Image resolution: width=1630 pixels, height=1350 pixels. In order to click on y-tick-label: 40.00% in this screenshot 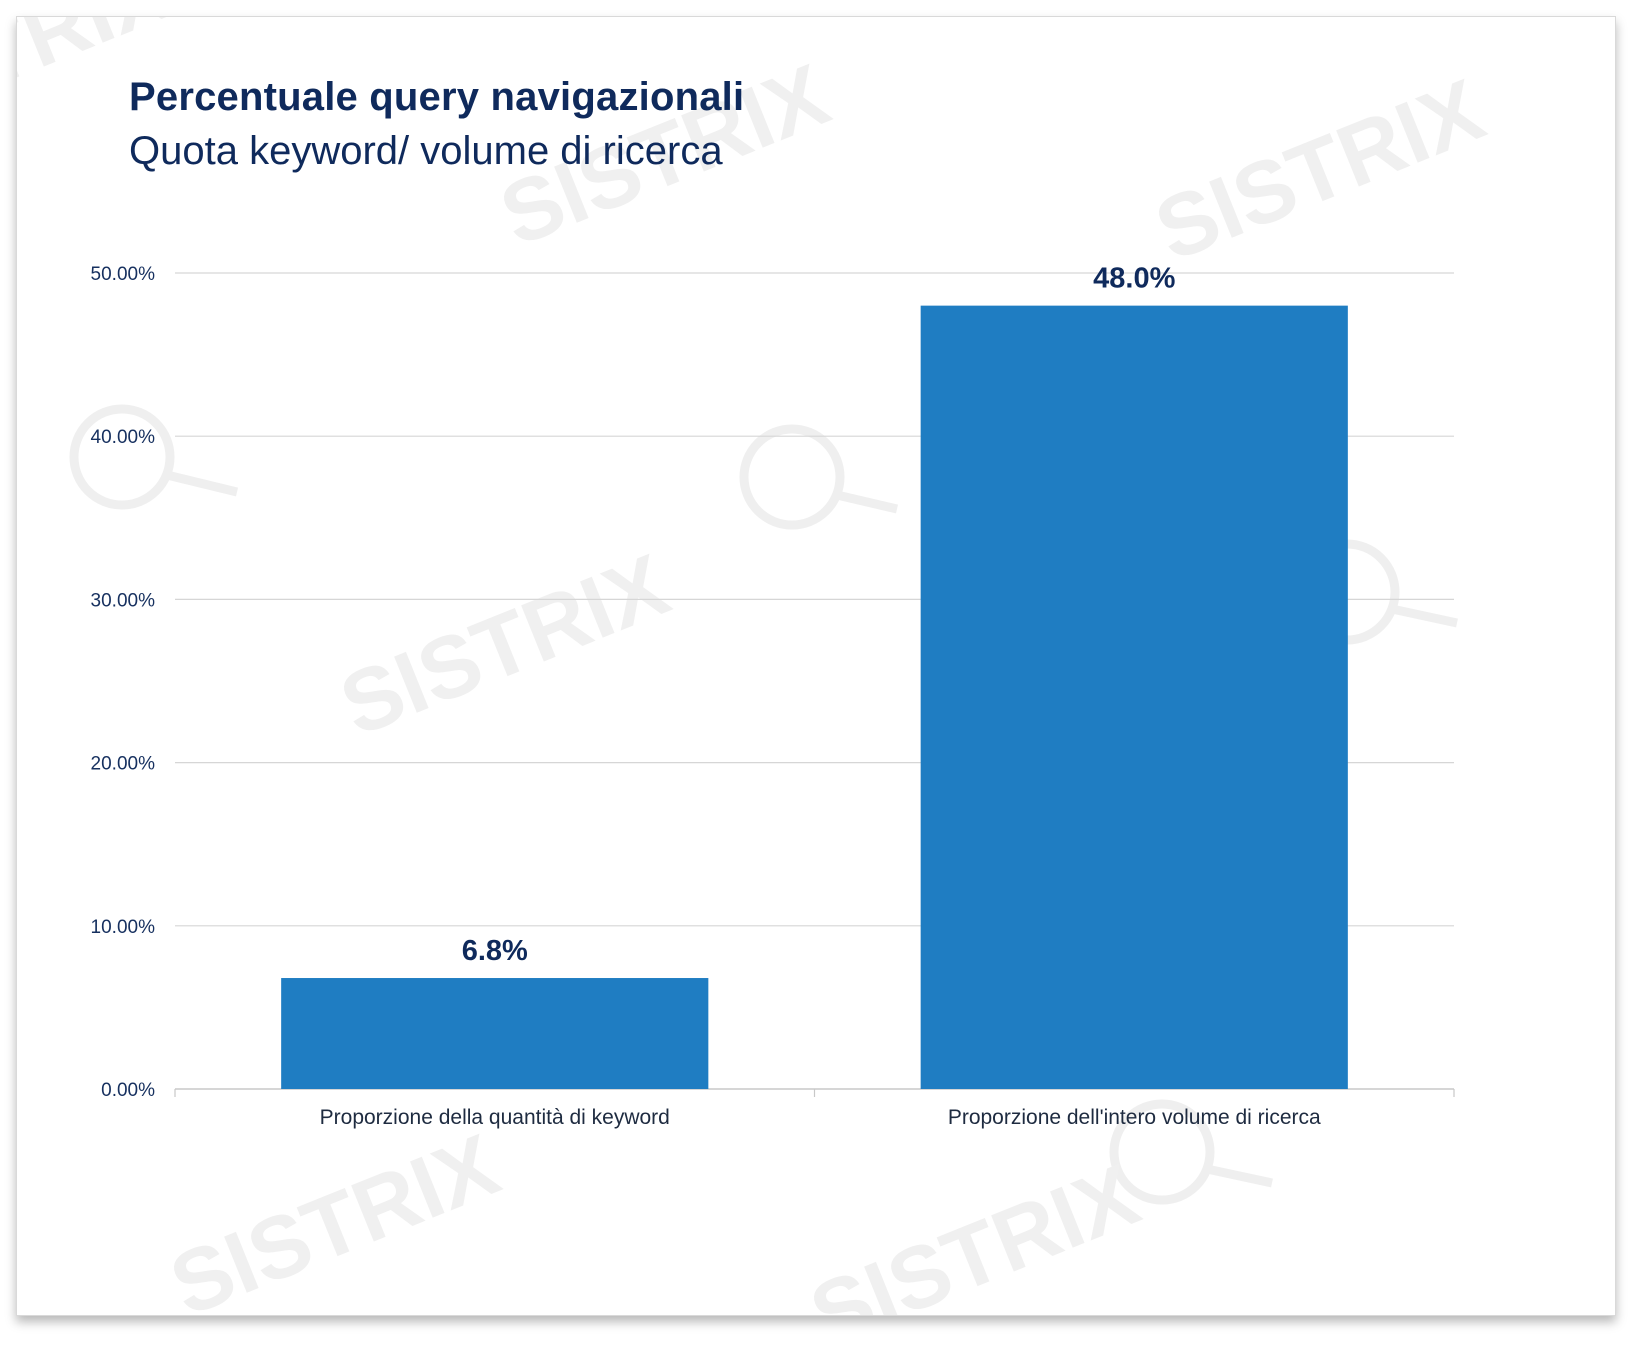, I will do `click(123, 437)`.